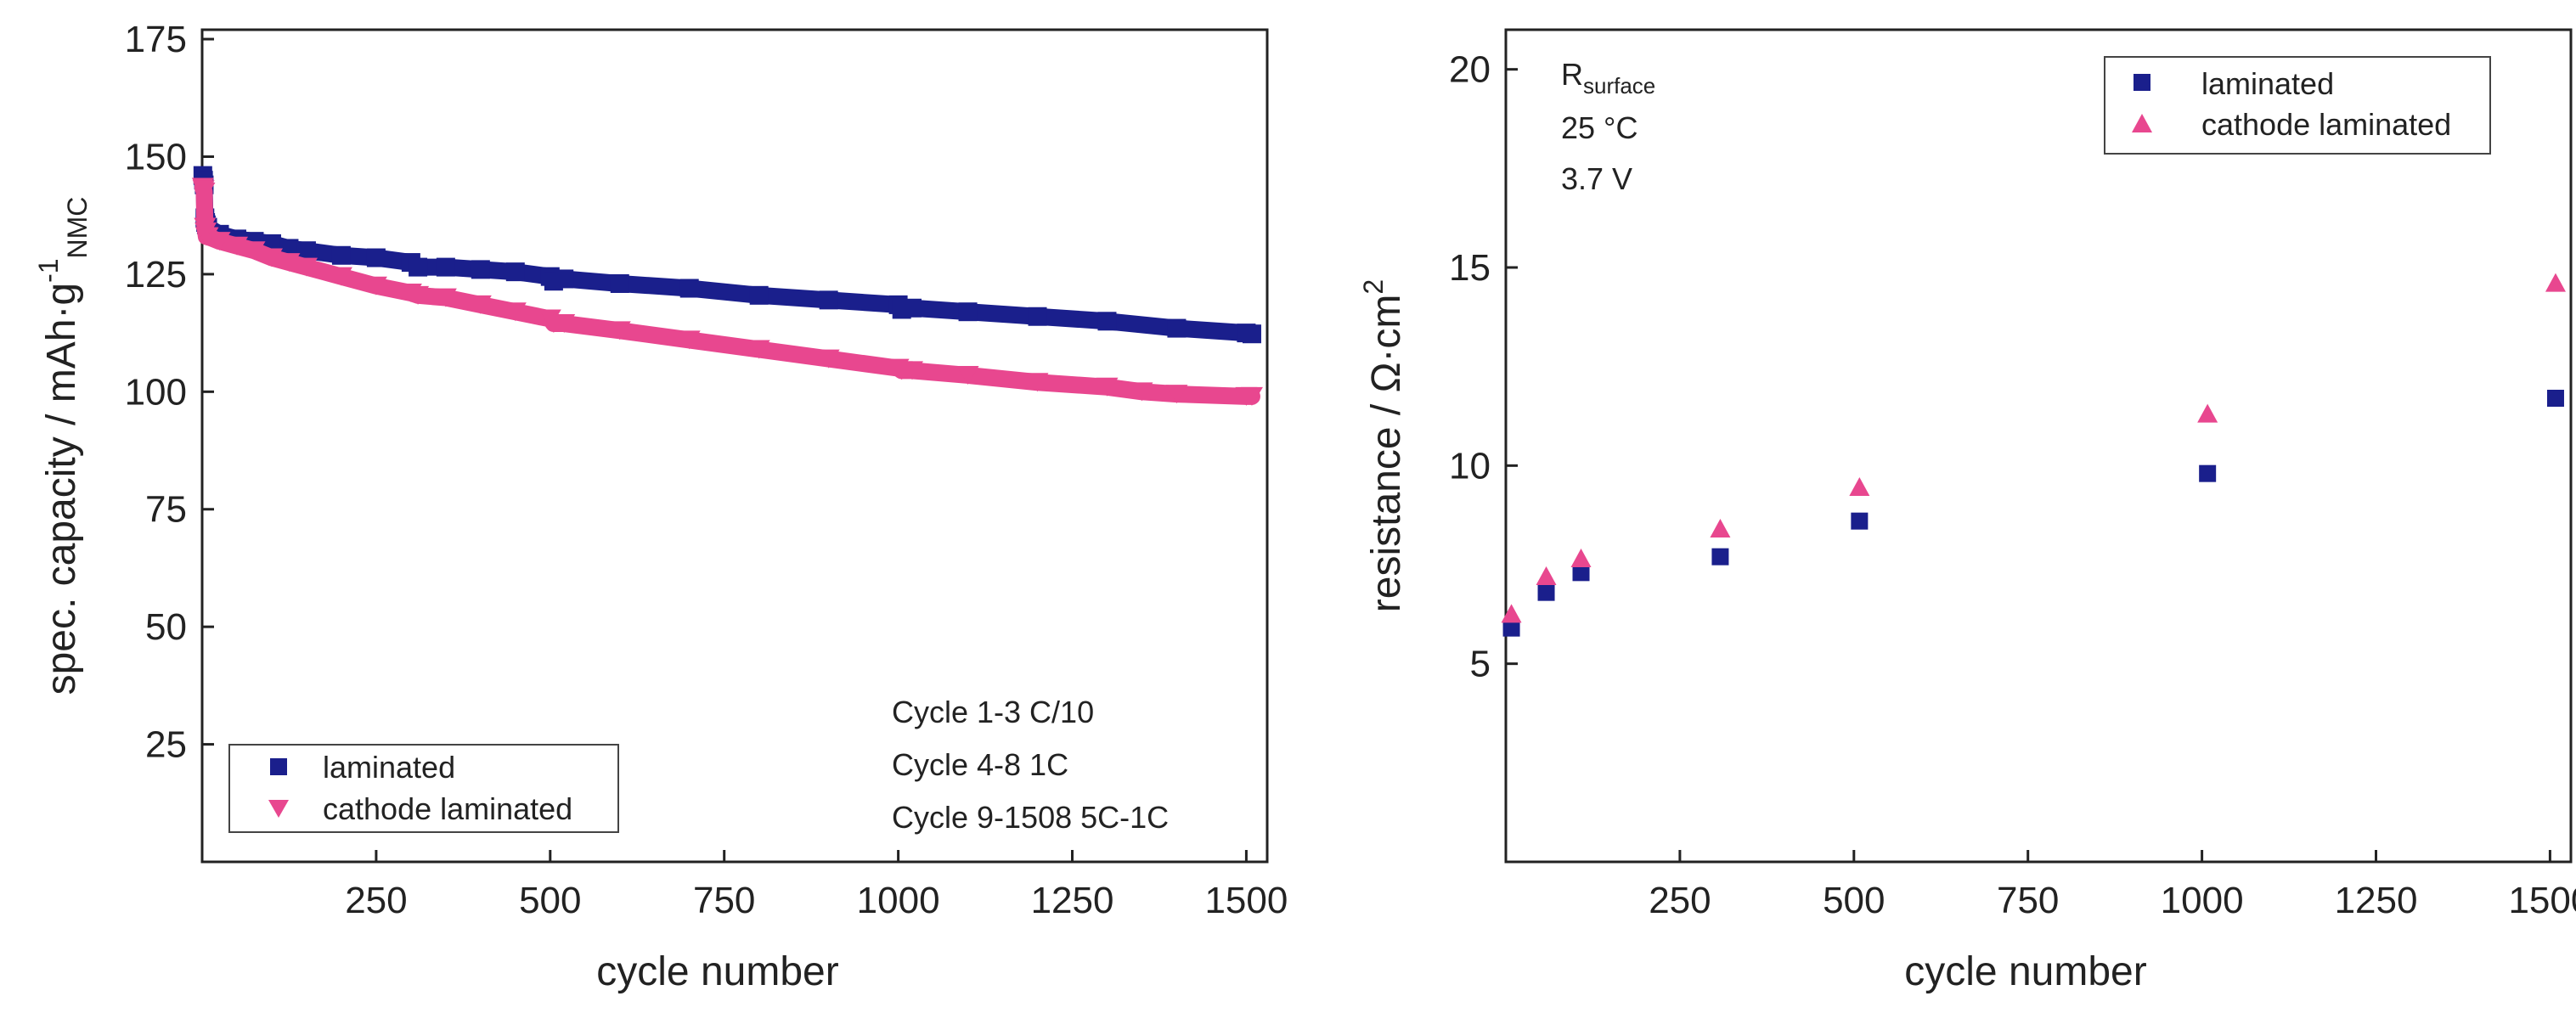 Image resolution: width=2576 pixels, height=1013 pixels. What do you see at coordinates (166, 627) in the screenshot?
I see `left-y-tick-label: 50` at bounding box center [166, 627].